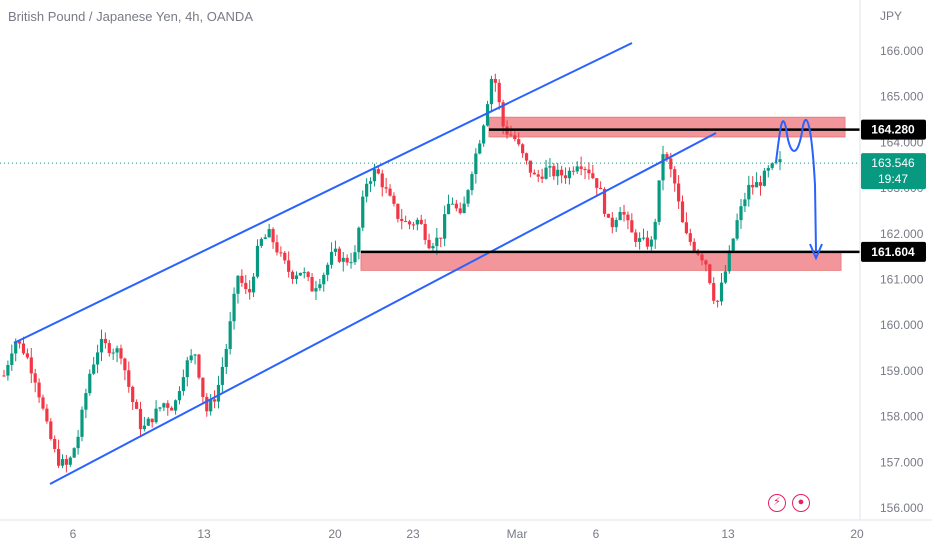  What do you see at coordinates (728, 534) in the screenshot?
I see `x-tick-label: 13` at bounding box center [728, 534].